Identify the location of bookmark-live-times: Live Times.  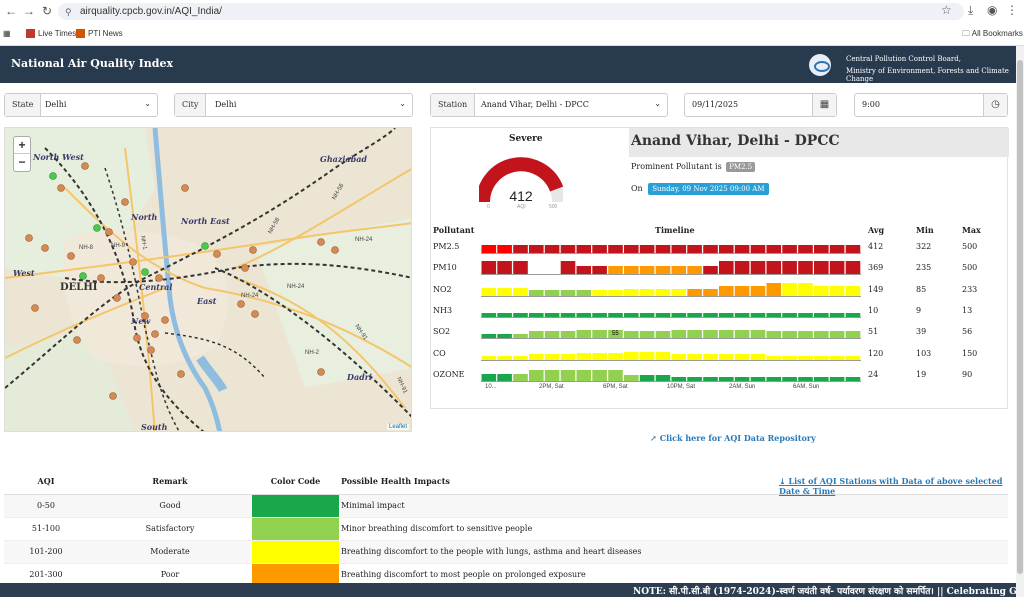
(51, 34).